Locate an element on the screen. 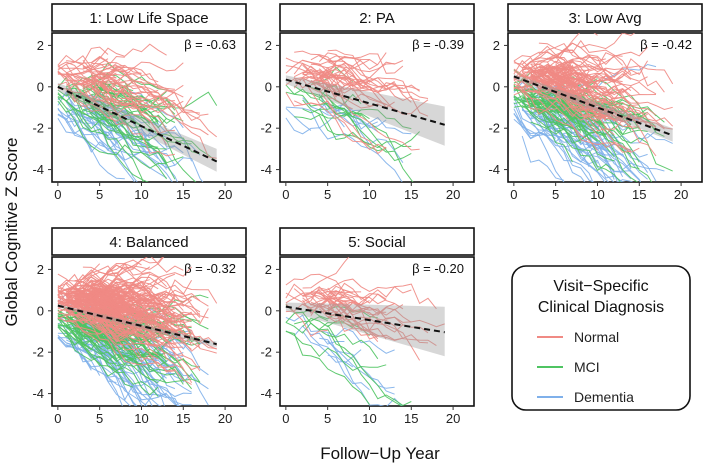  beta-label: β = -0.20 is located at coordinates (438, 268).